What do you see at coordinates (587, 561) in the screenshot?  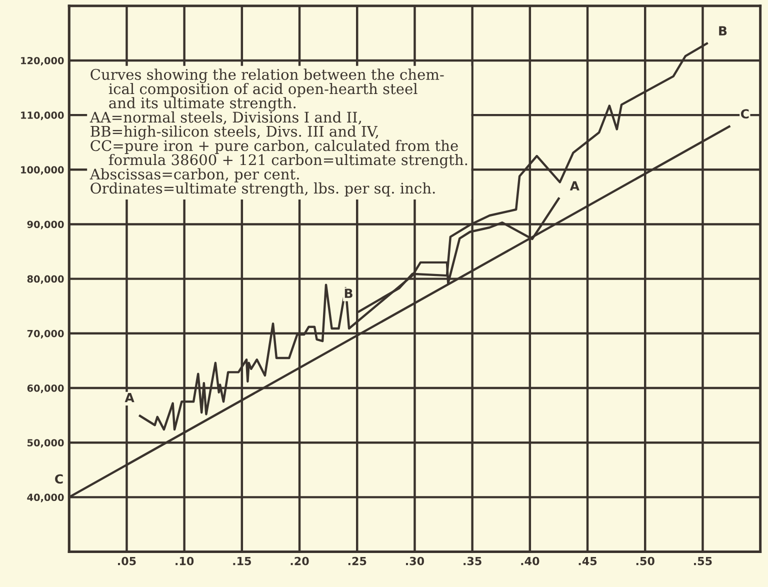 I see `x-tick-label: .45` at bounding box center [587, 561].